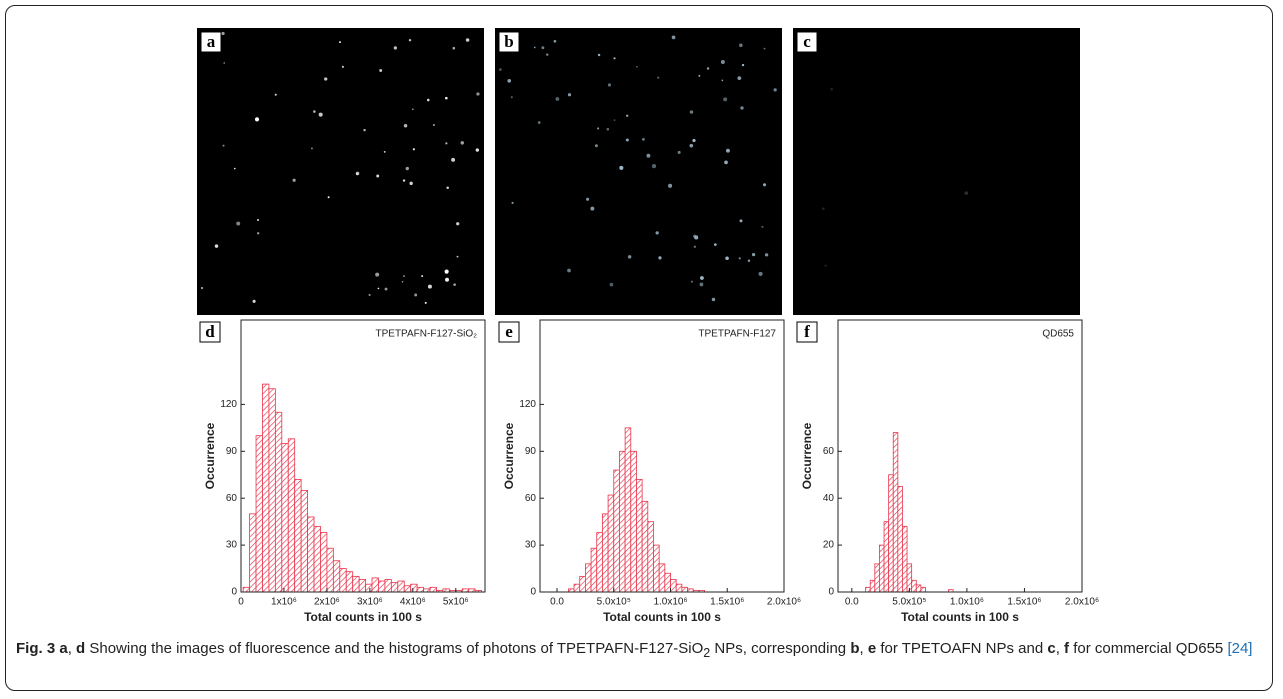 Image resolution: width=1283 pixels, height=699 pixels. What do you see at coordinates (533, 592) in the screenshot?
I see `y-tick-label: 0` at bounding box center [533, 592].